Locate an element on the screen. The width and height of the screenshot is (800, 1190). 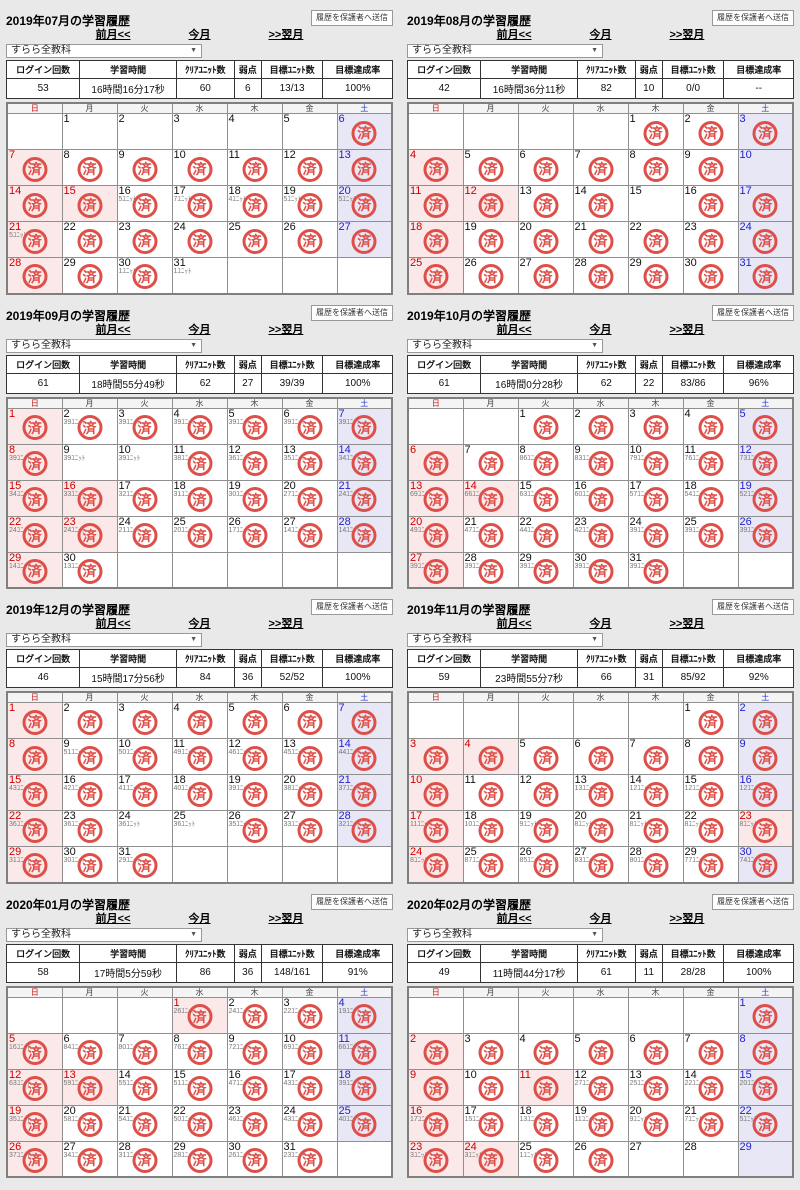
day-number: 21 is located at coordinates (470, 521).